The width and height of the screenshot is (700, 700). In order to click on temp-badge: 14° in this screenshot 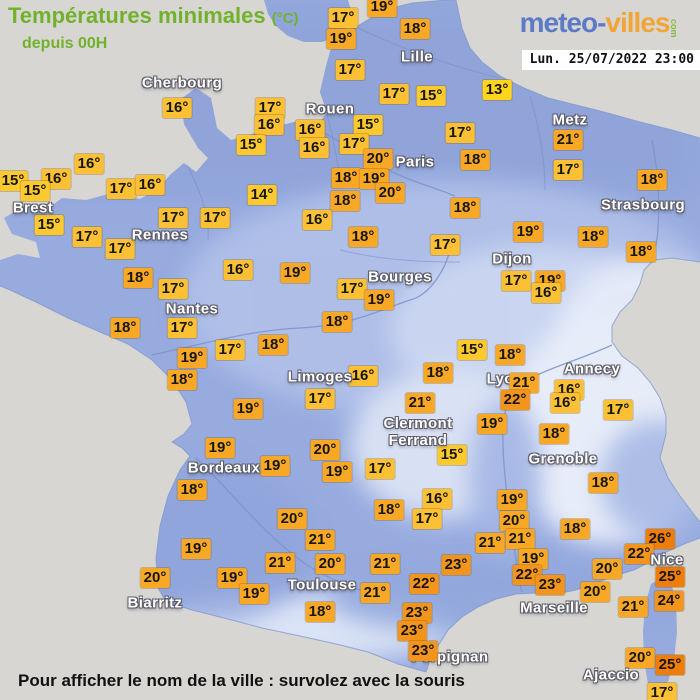, I will do `click(262, 195)`.